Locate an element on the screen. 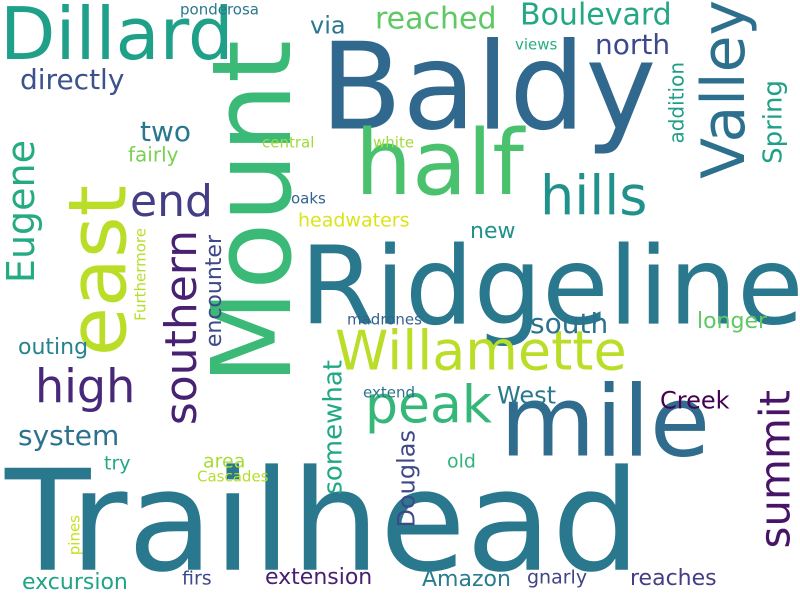 The image size is (800, 600). cloud-word: extend is located at coordinates (389, 392).